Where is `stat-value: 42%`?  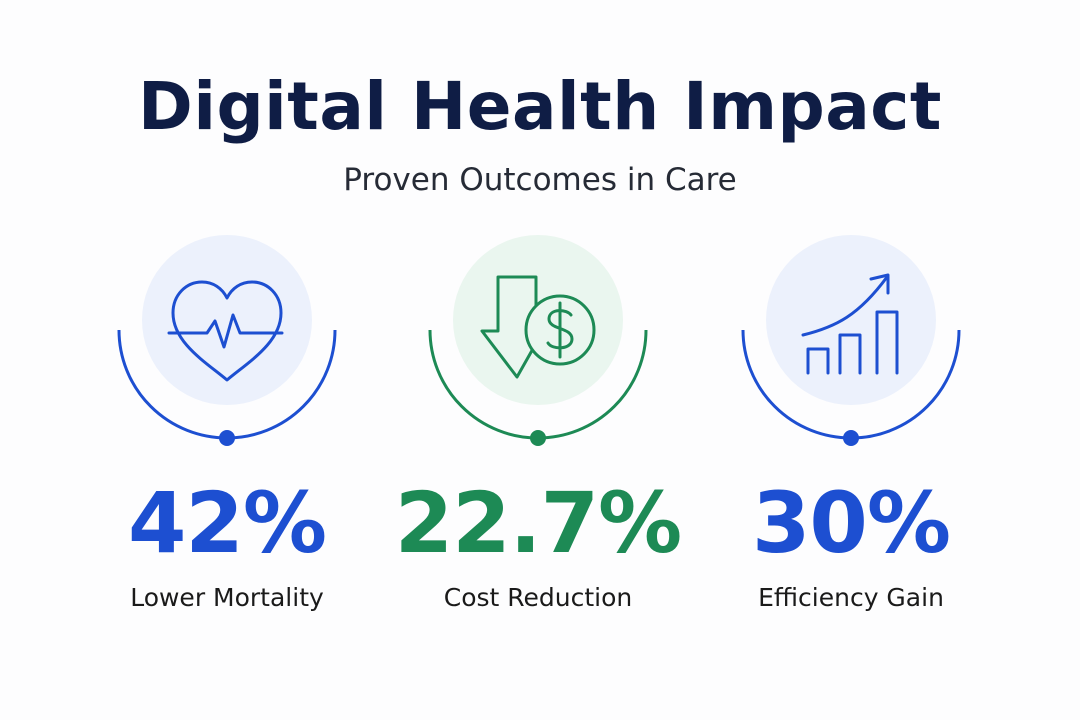 stat-value: 42% is located at coordinates (227, 523).